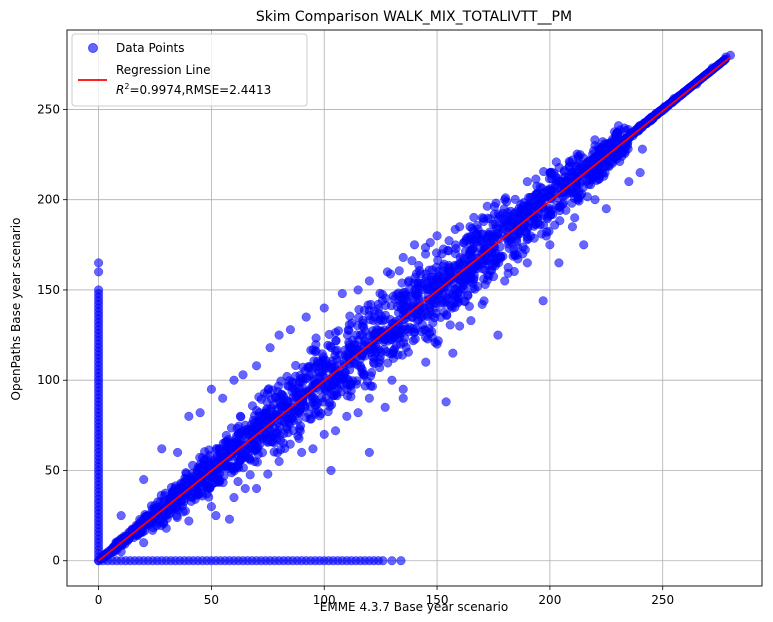  What do you see at coordinates (150, 48) in the screenshot?
I see `legend-label-data-points: Data Points` at bounding box center [150, 48].